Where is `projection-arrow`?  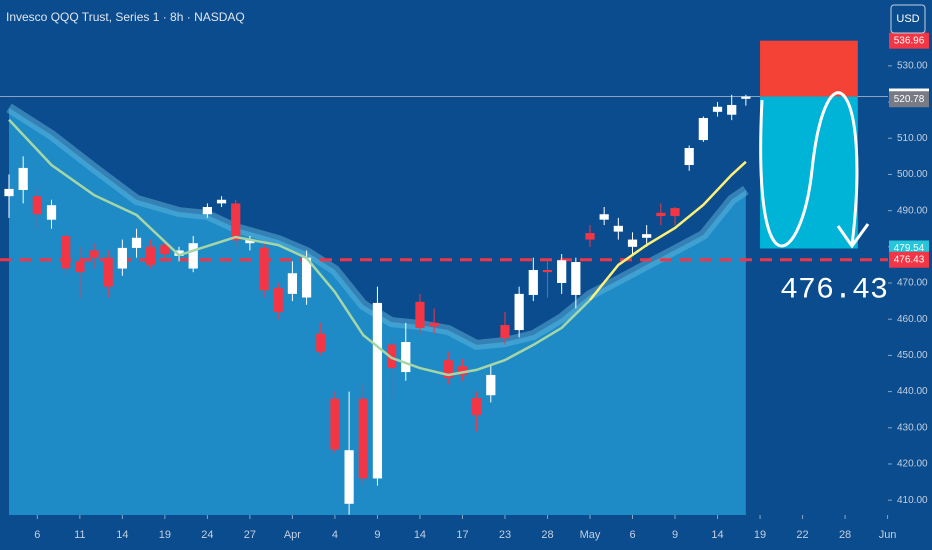 projection-arrow is located at coordinates (814, 170).